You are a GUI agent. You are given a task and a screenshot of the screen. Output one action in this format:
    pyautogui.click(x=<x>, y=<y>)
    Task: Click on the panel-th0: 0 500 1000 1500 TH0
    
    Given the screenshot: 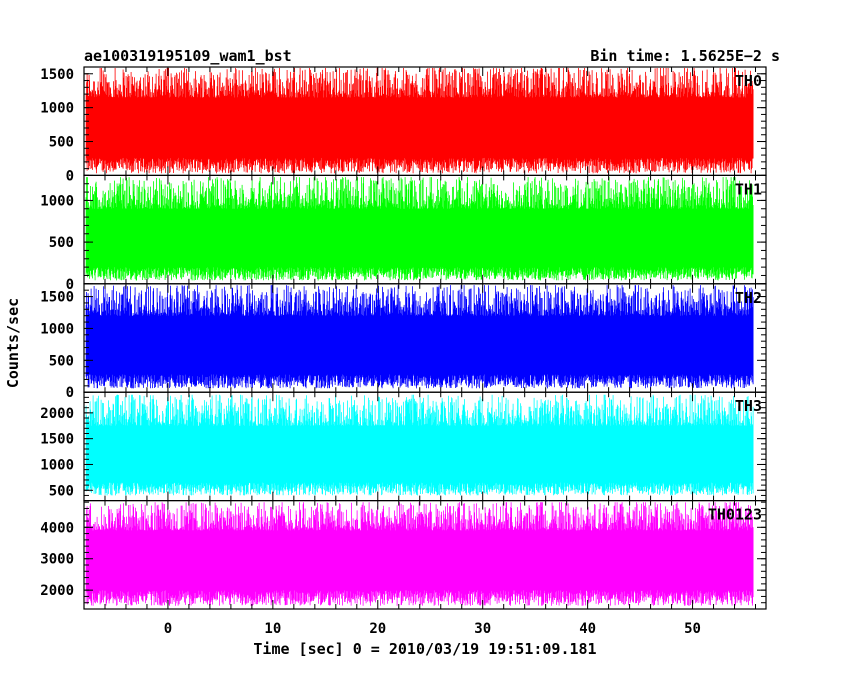 What is the action you would take?
    pyautogui.click(x=403, y=125)
    